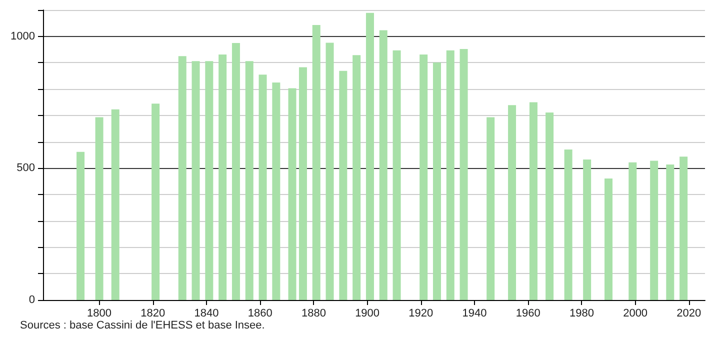  Describe the element at coordinates (635, 314) in the screenshot. I see `x-tick-label: 2000` at that location.